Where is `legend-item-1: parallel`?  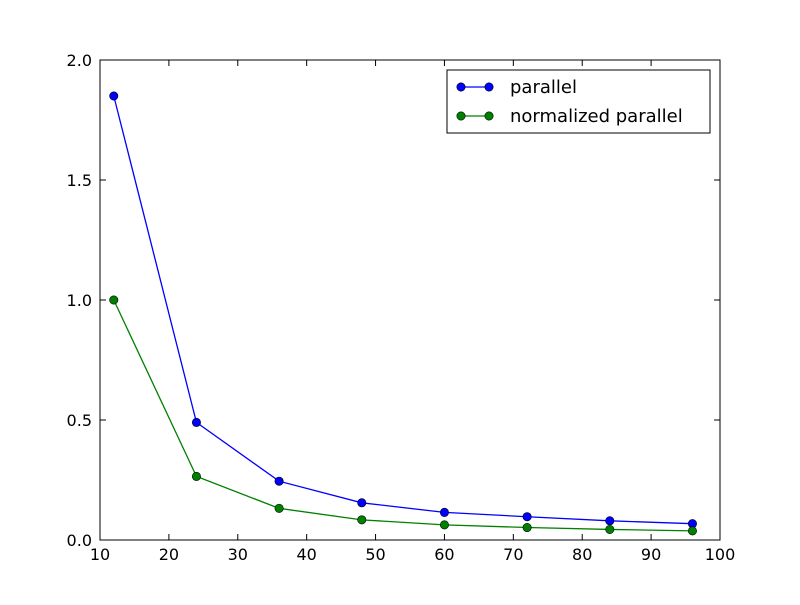
legend-item-1: parallel is located at coordinates (516, 87).